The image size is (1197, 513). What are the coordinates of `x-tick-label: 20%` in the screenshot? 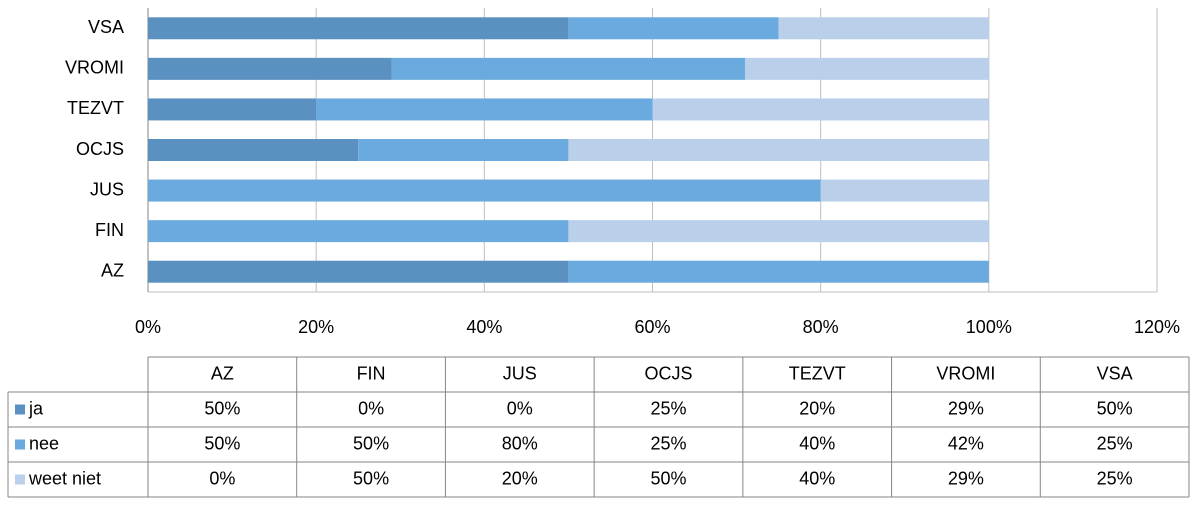 It's located at (316, 327).